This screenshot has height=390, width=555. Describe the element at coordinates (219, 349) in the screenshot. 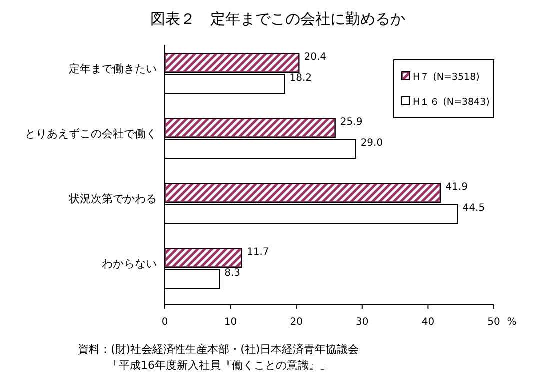

I see `text: 資料：(財)社会経済性生産本部・(社)日本経済青年協議会` at that location.